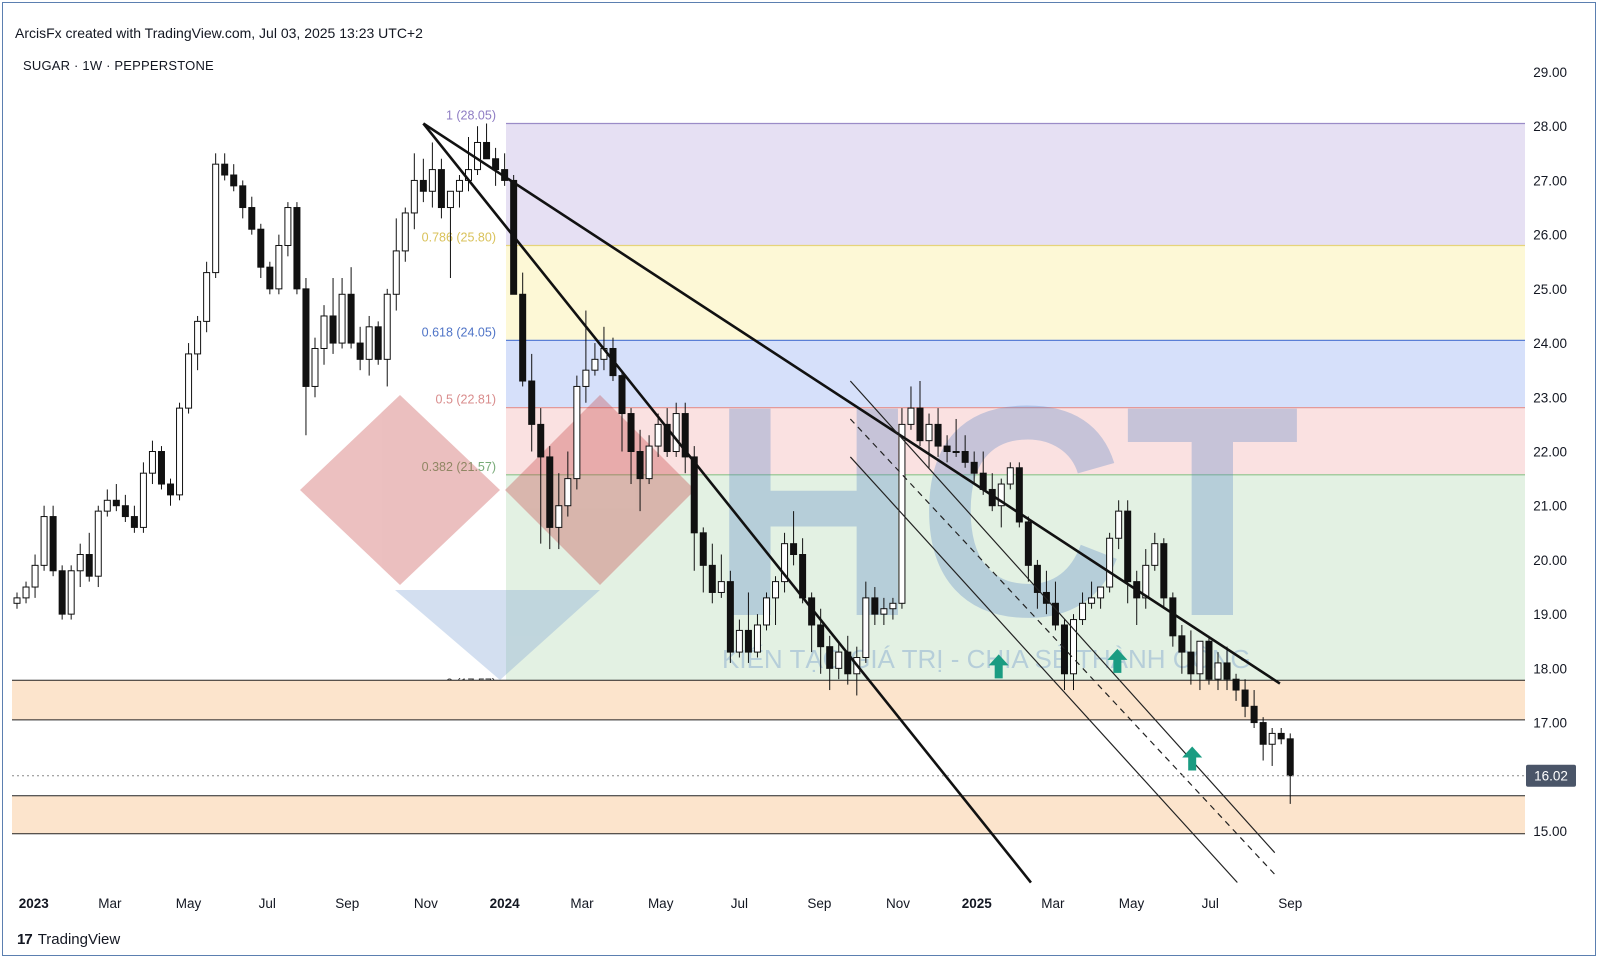 This screenshot has height=960, width=1600. Describe the element at coordinates (1062, 646) in the screenshot. I see `channel-middle-line` at that location.